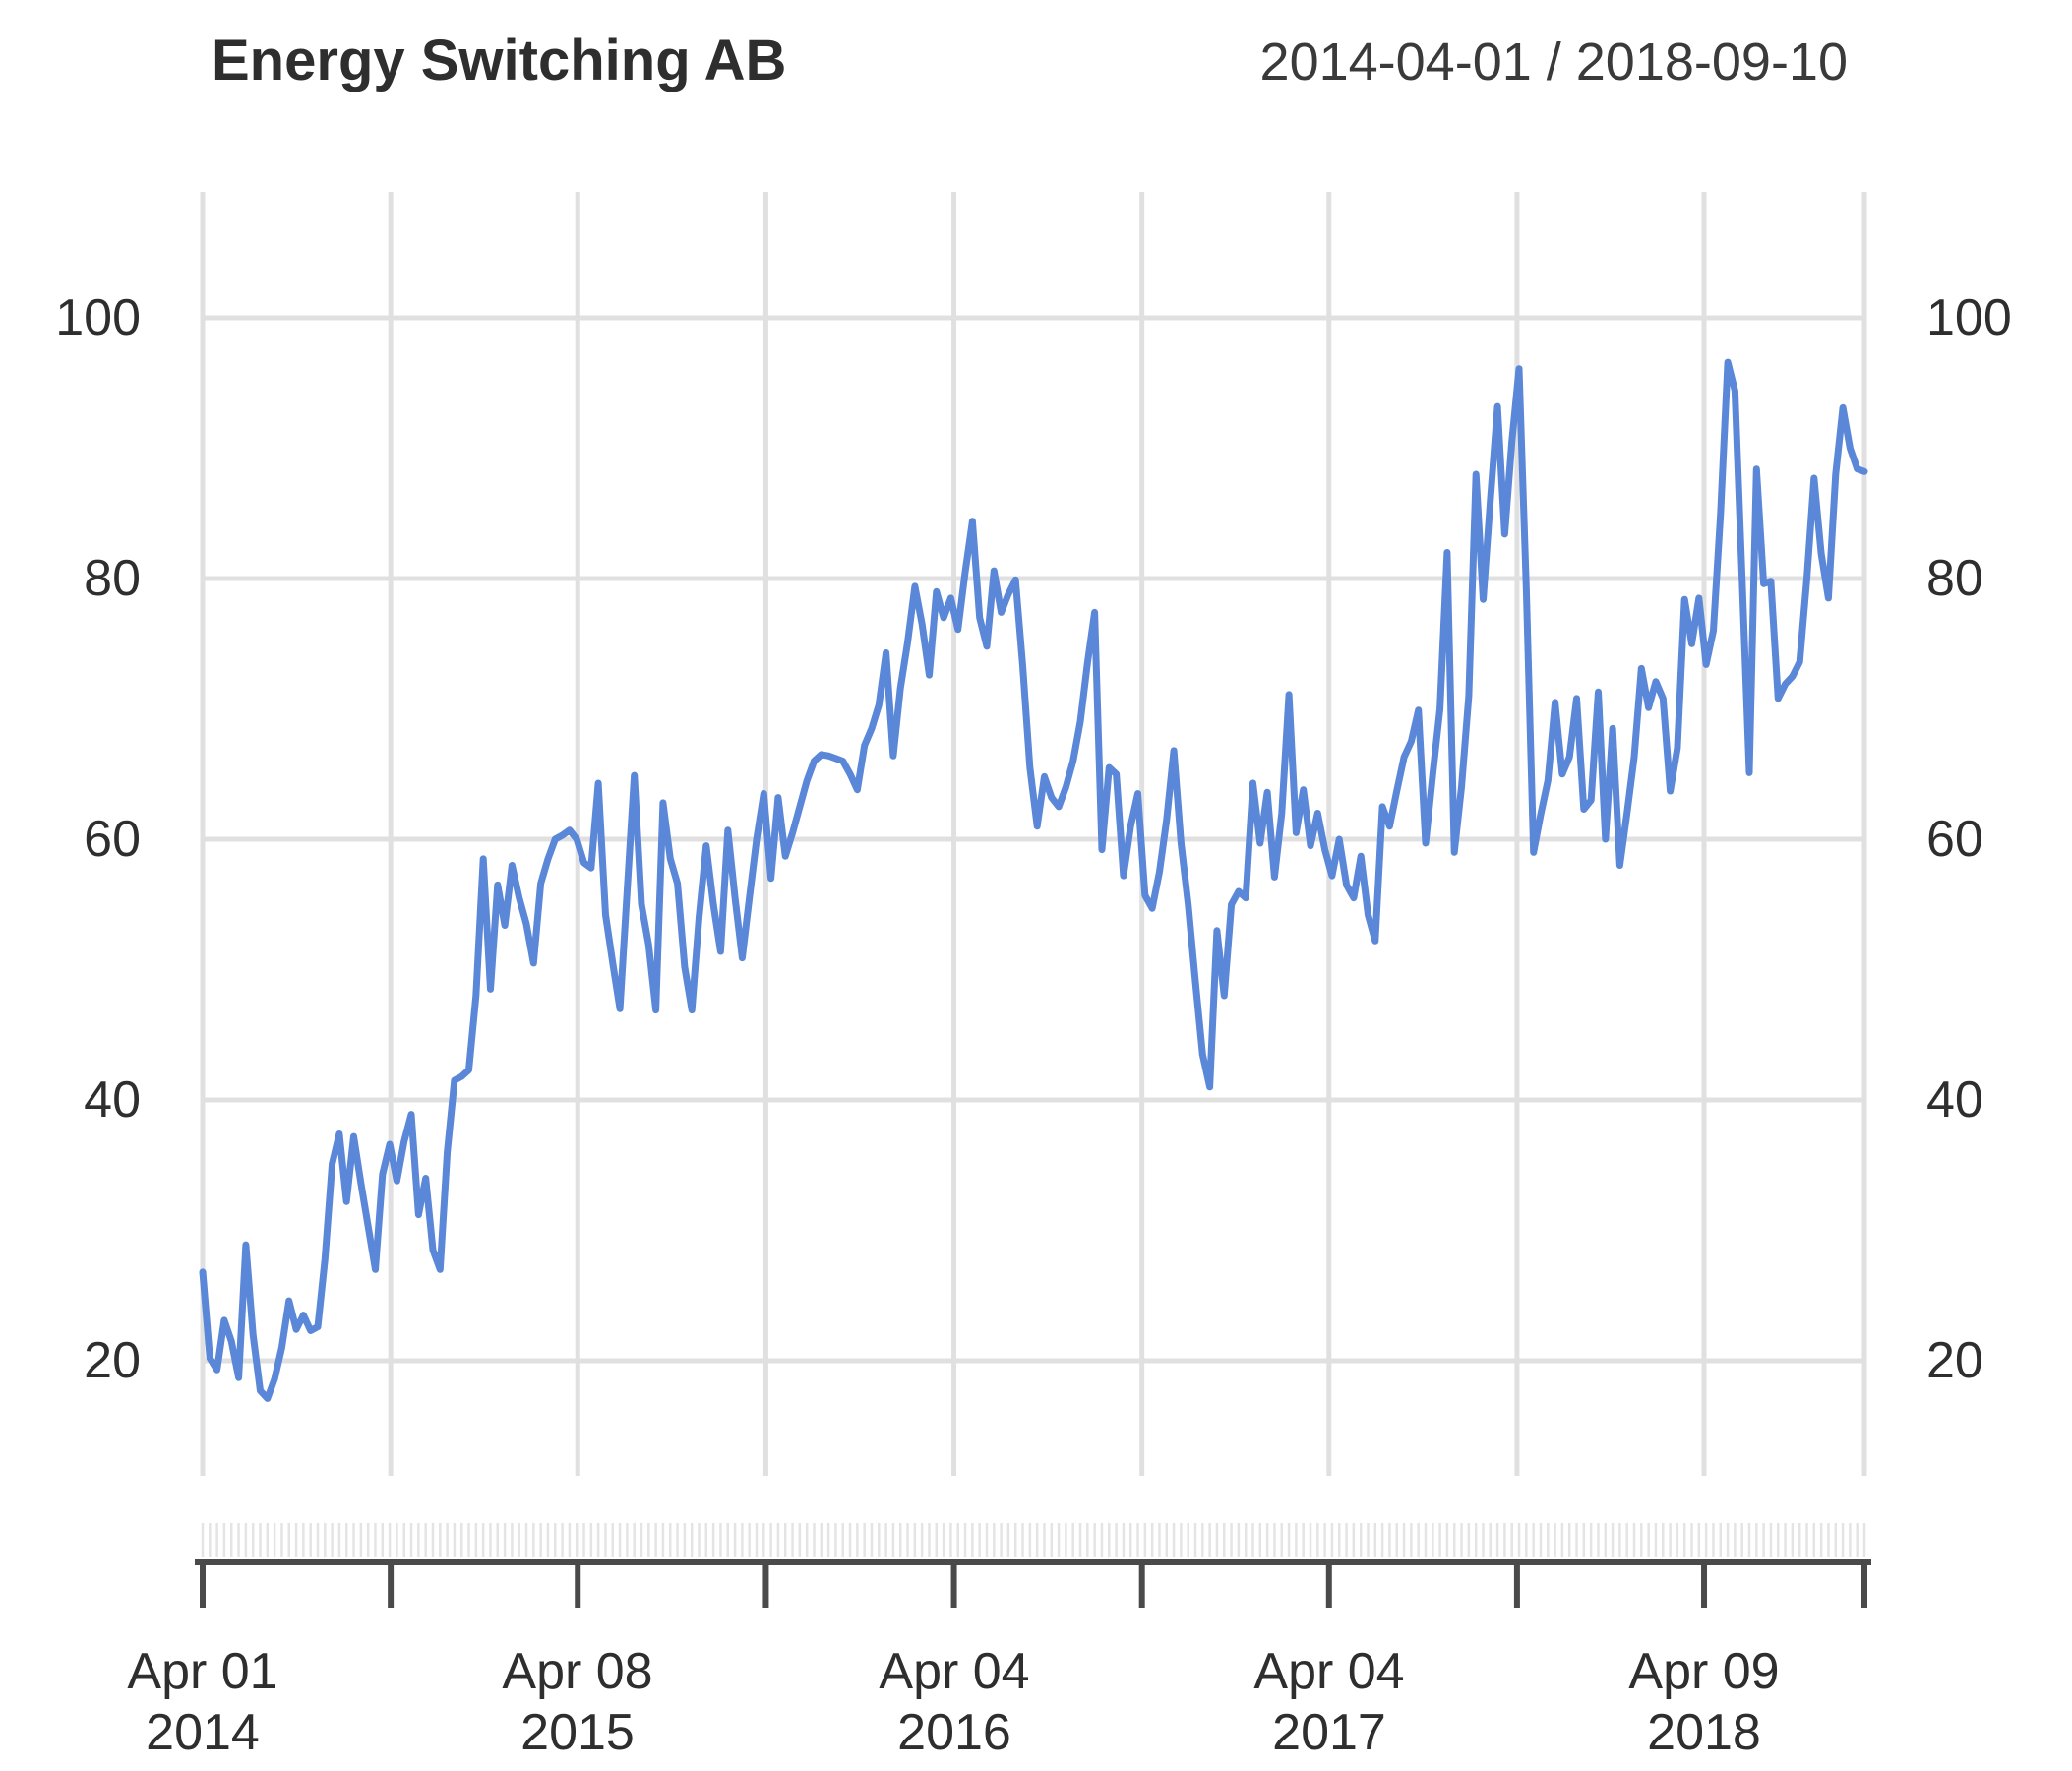 This screenshot has width=2072, height=1771. What do you see at coordinates (1954, 578) in the screenshot?
I see `y-axis-right-tick-80: 80` at bounding box center [1954, 578].